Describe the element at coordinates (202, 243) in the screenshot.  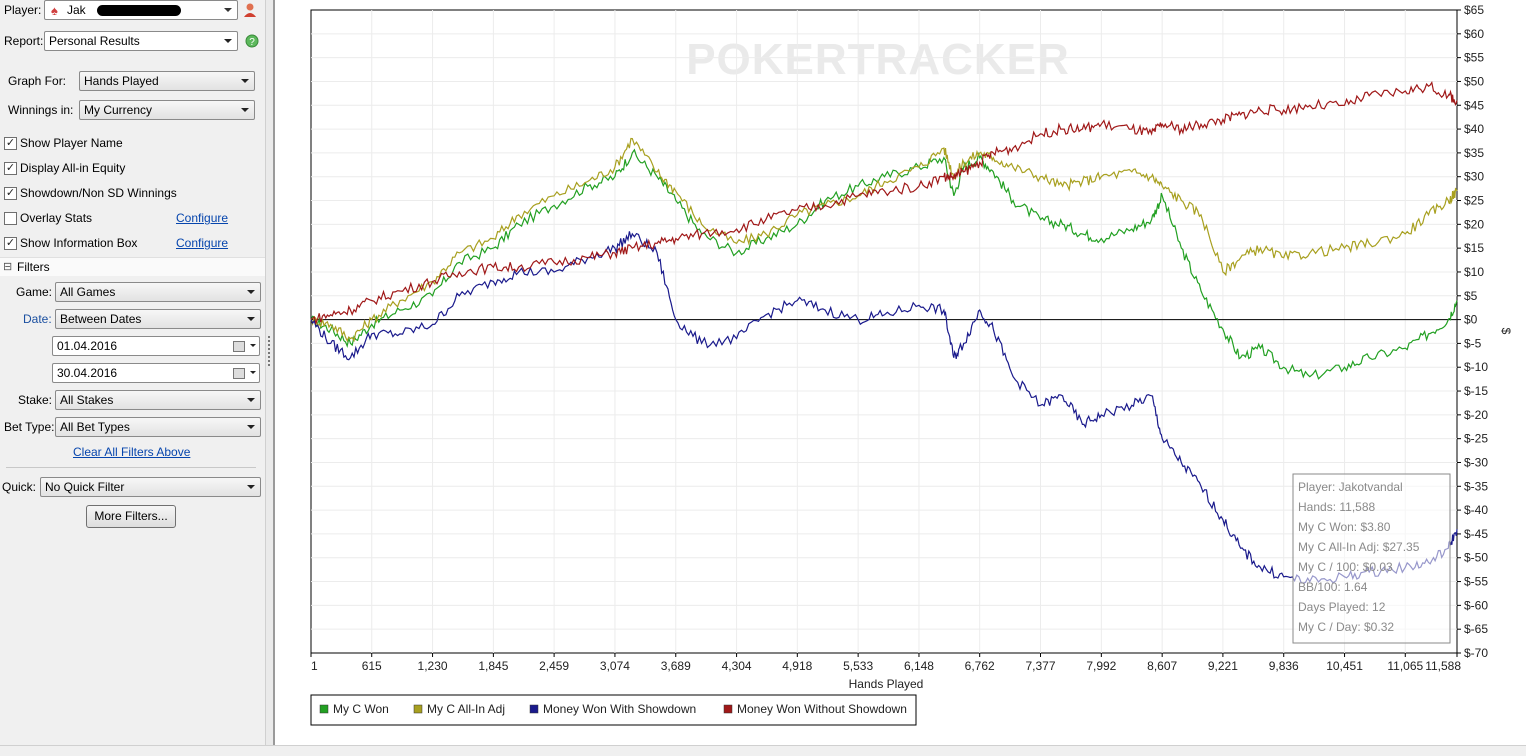
I see `info-box-configure-link: Configure` at that location.